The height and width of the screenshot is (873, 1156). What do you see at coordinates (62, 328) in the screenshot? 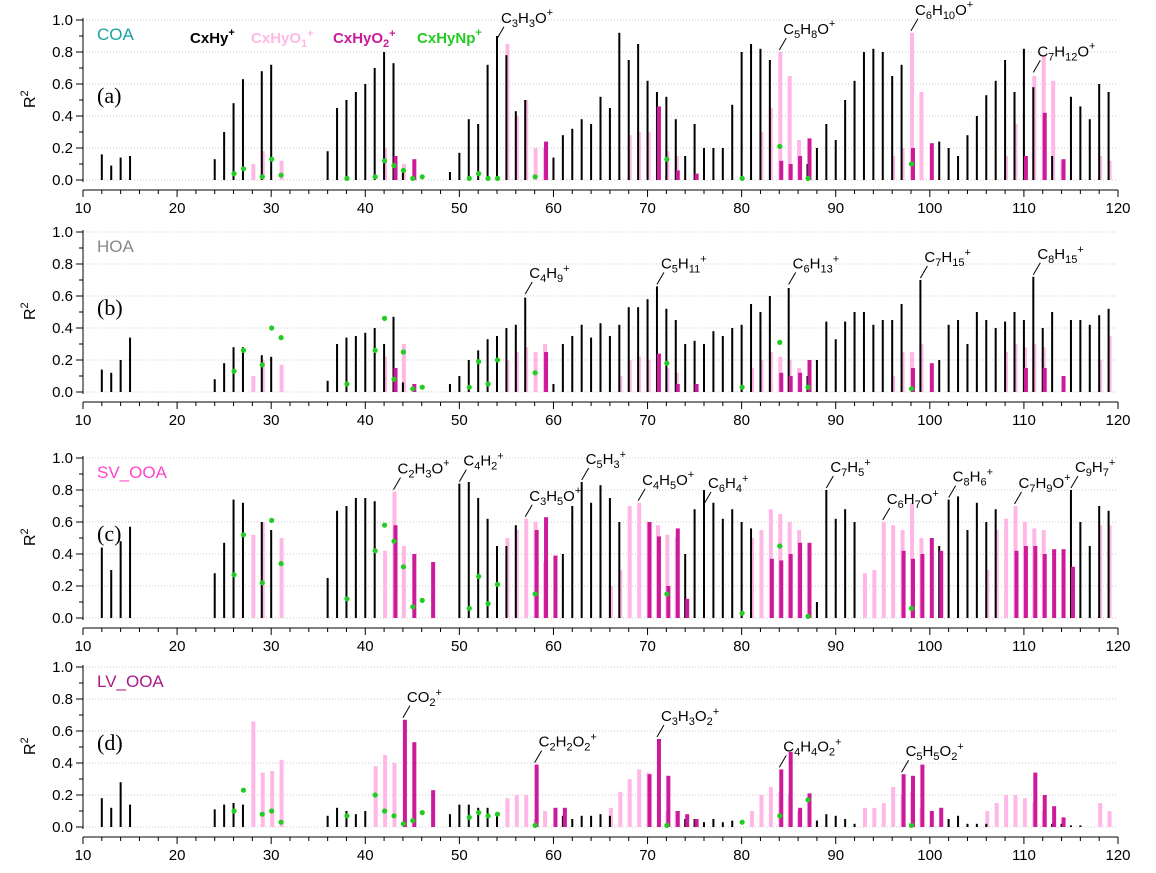
I see `y-tick-label: 0.4` at bounding box center [62, 328].